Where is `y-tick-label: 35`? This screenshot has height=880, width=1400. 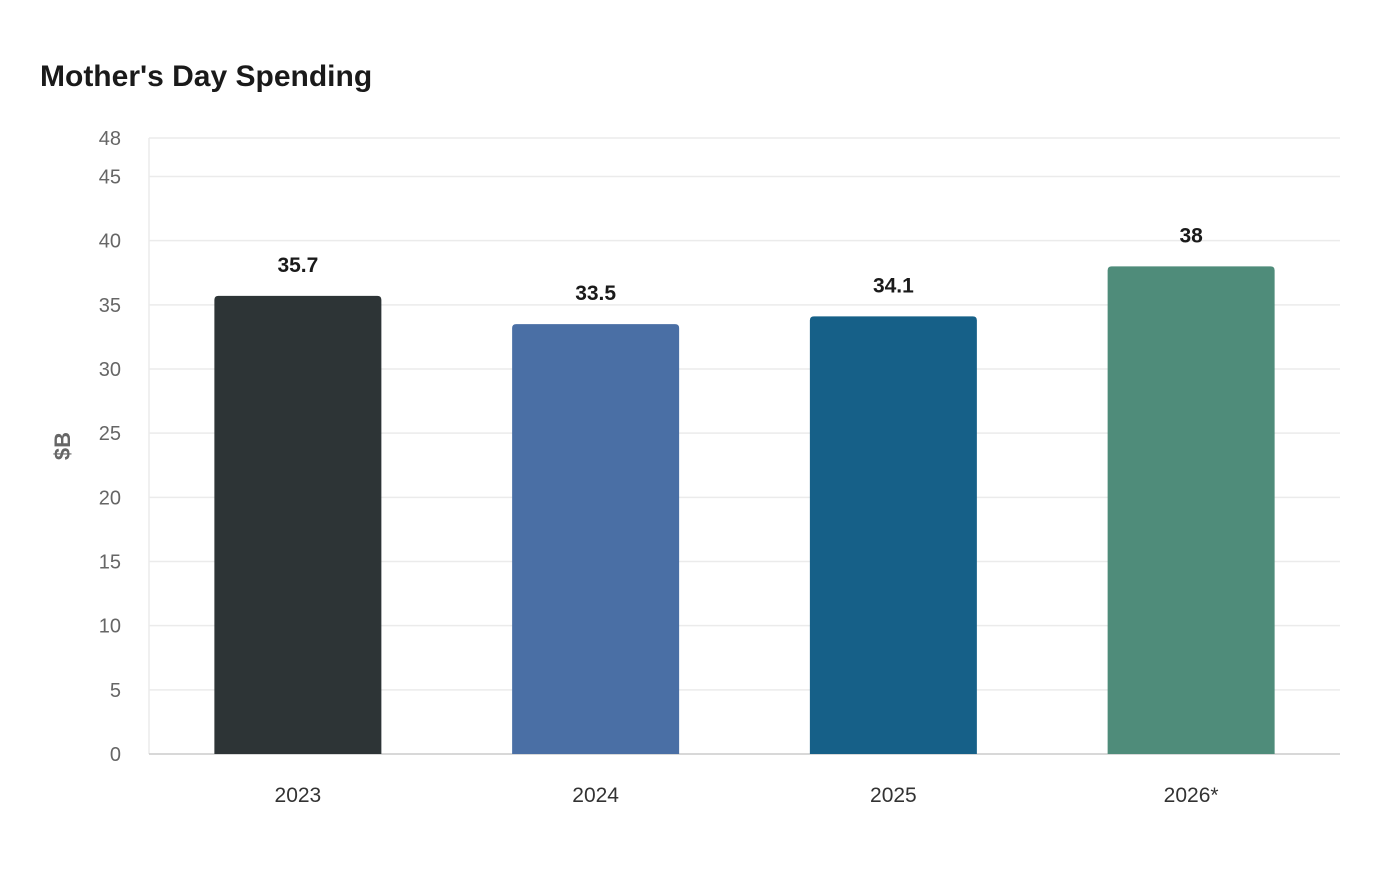 y-tick-label: 35 is located at coordinates (110, 306).